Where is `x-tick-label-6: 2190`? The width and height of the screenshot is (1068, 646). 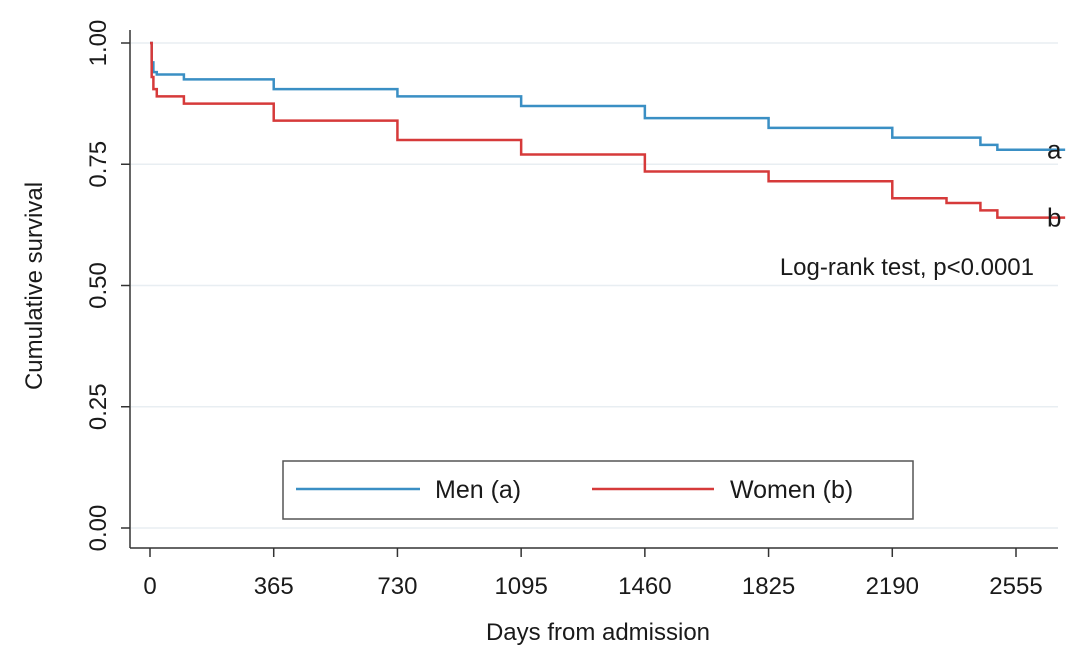
x-tick-label-6: 2190 is located at coordinates (892, 586).